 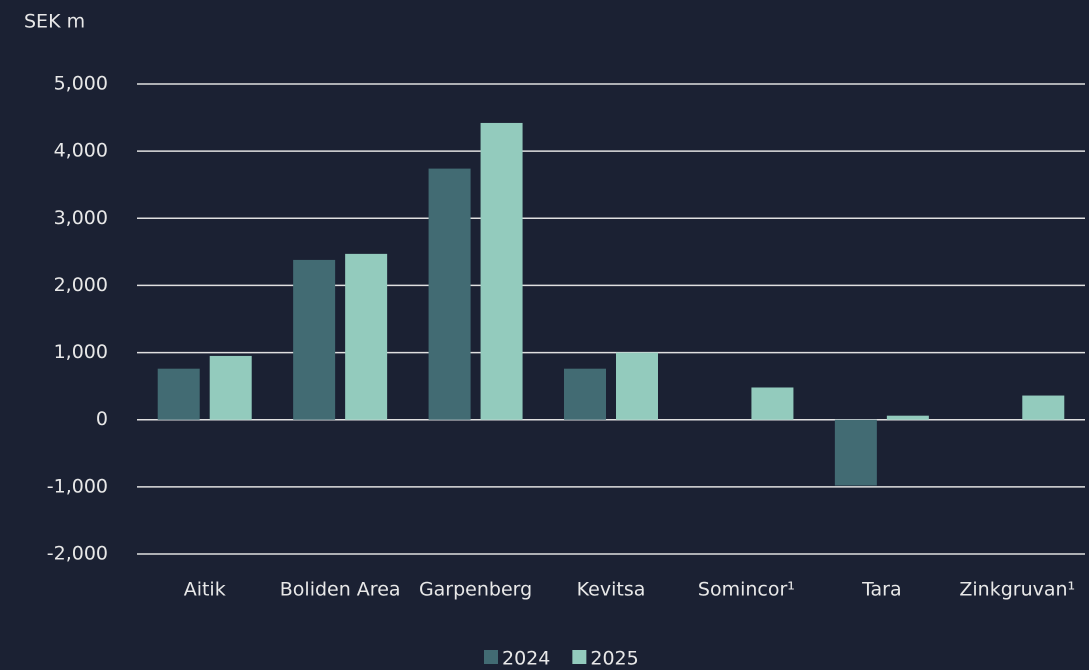 I want to click on y-tick-label: -2,000, so click(x=77, y=554).